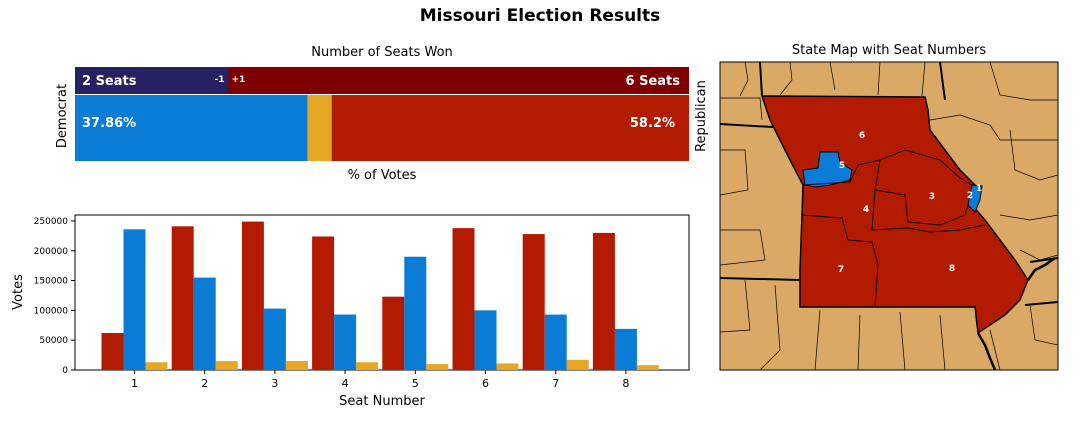 This screenshot has height=432, width=1080. What do you see at coordinates (18, 292) in the screenshot?
I see `votes-ylabel: Votes` at bounding box center [18, 292].